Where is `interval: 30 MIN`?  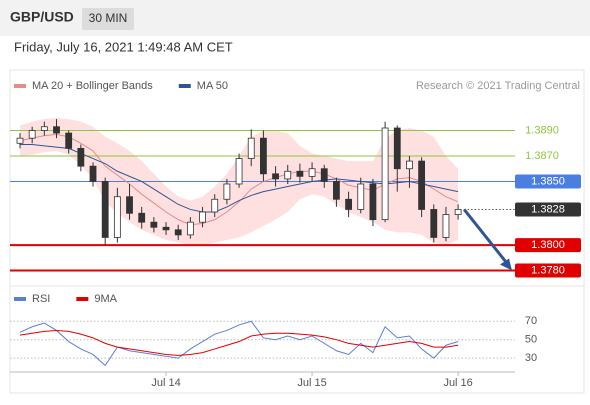
interval: 30 MIN is located at coordinates (108, 18).